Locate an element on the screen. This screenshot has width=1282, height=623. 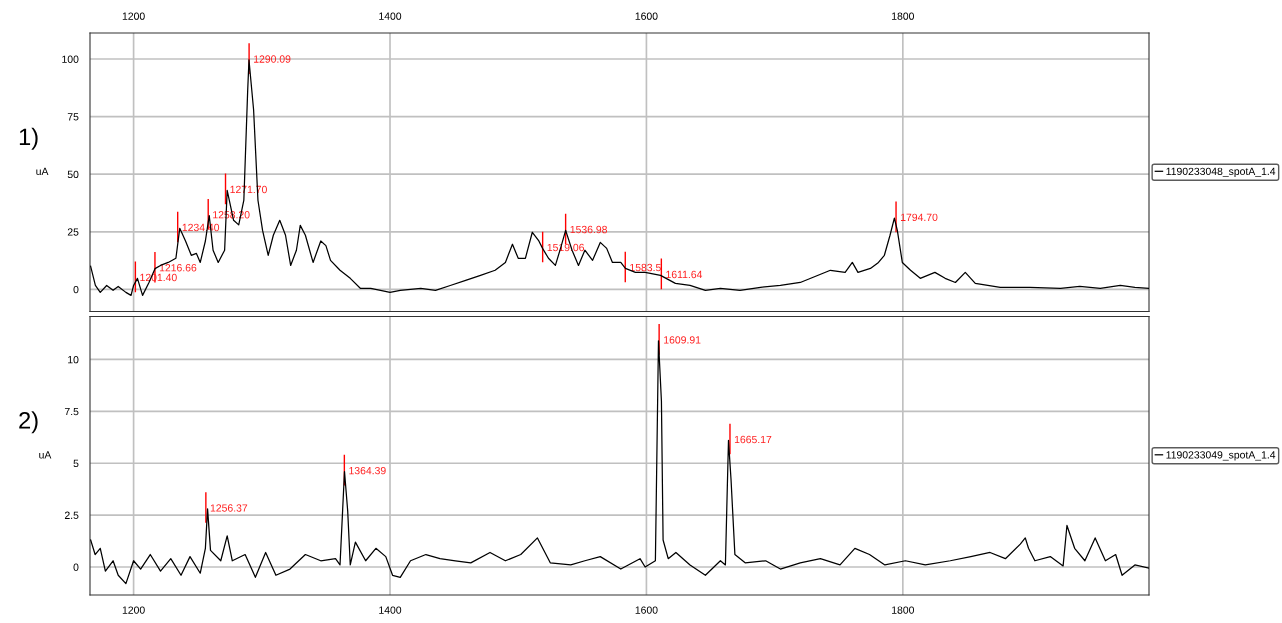
text: 1) is located at coordinates (28, 138).